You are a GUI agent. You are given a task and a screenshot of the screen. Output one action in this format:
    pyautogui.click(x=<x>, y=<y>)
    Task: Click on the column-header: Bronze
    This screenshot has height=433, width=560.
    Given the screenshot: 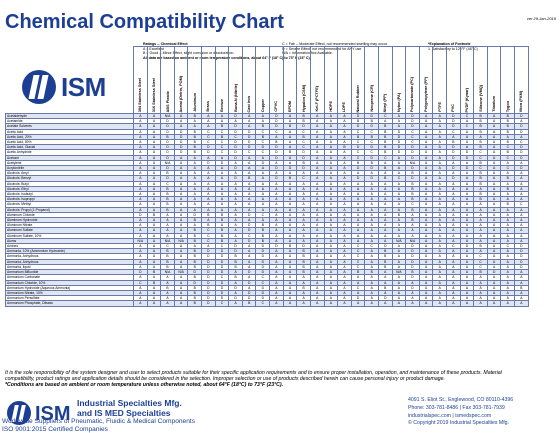 What is the action you would take?
    pyautogui.click(x=222, y=80)
    